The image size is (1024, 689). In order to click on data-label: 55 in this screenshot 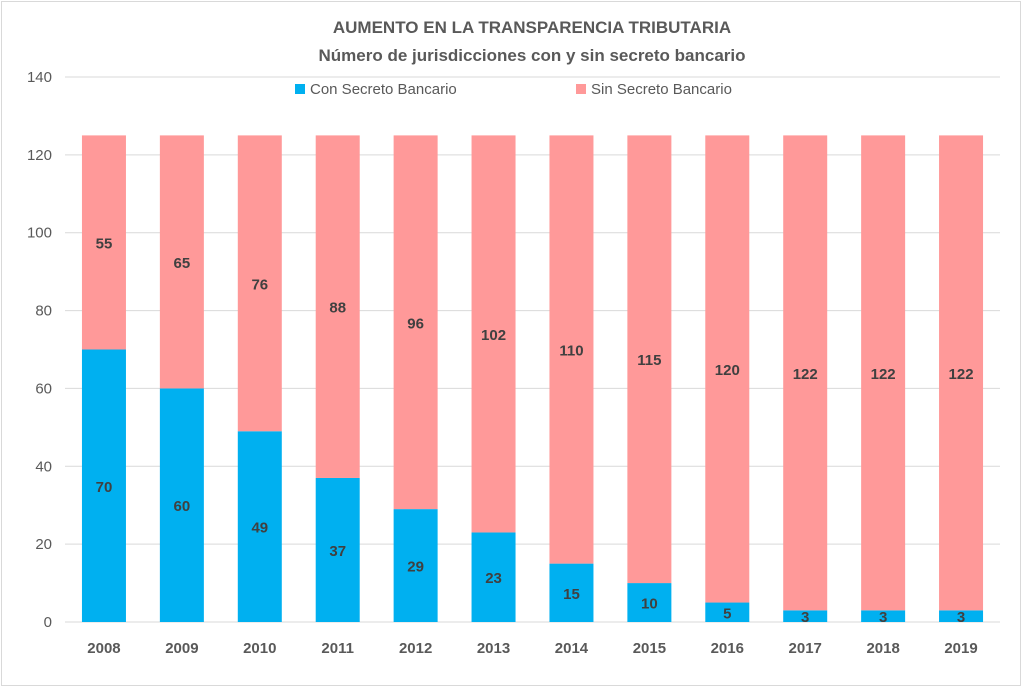, I will do `click(104, 243)`.